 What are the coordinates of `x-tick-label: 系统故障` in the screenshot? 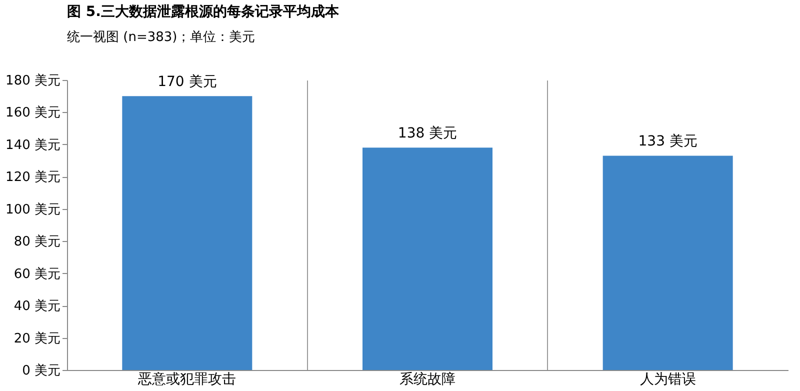 It's located at (428, 380).